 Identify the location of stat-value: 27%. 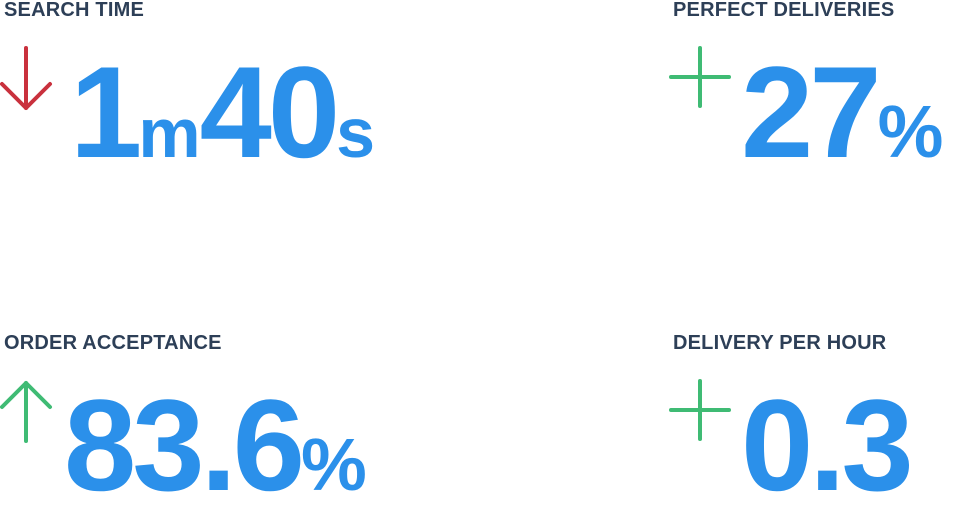
(842, 112).